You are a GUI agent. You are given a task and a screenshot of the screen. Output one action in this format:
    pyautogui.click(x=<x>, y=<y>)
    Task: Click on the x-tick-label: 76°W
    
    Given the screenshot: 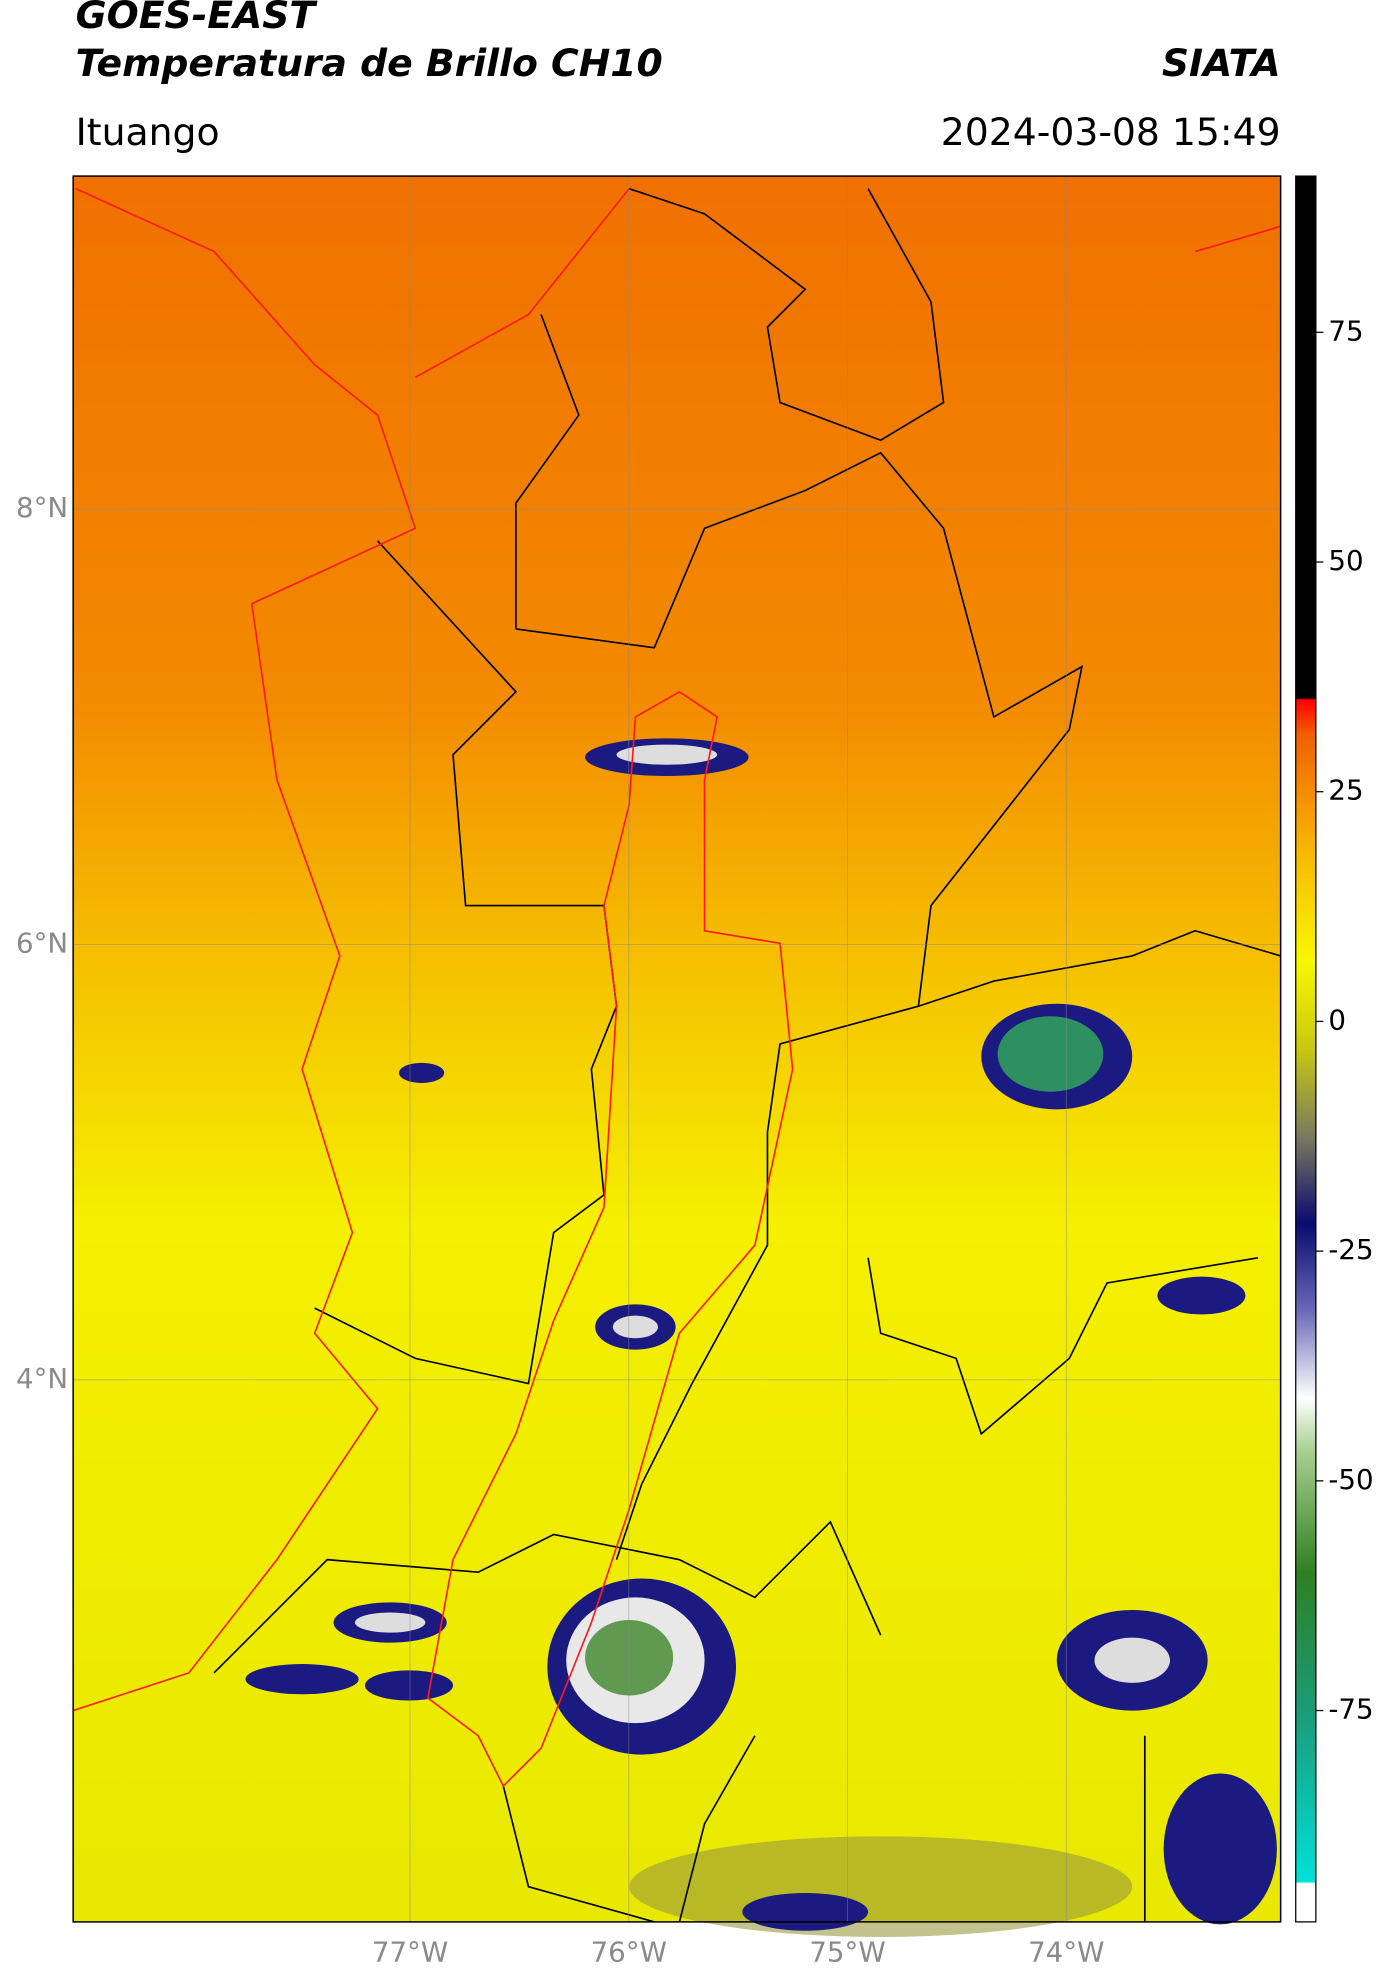 What is the action you would take?
    pyautogui.click(x=629, y=1951)
    